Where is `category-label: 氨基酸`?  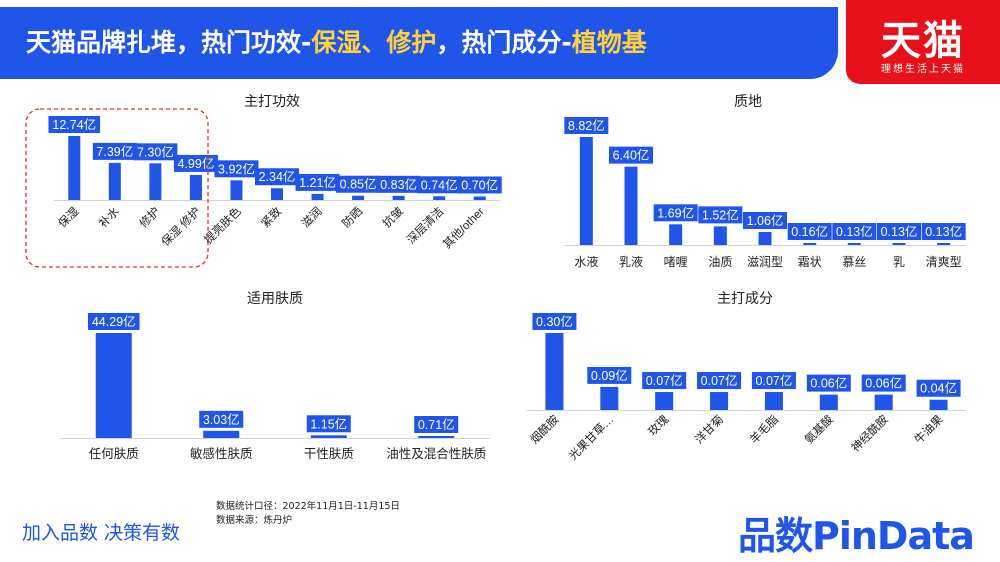 category-label: 氨基酸 is located at coordinates (819, 429).